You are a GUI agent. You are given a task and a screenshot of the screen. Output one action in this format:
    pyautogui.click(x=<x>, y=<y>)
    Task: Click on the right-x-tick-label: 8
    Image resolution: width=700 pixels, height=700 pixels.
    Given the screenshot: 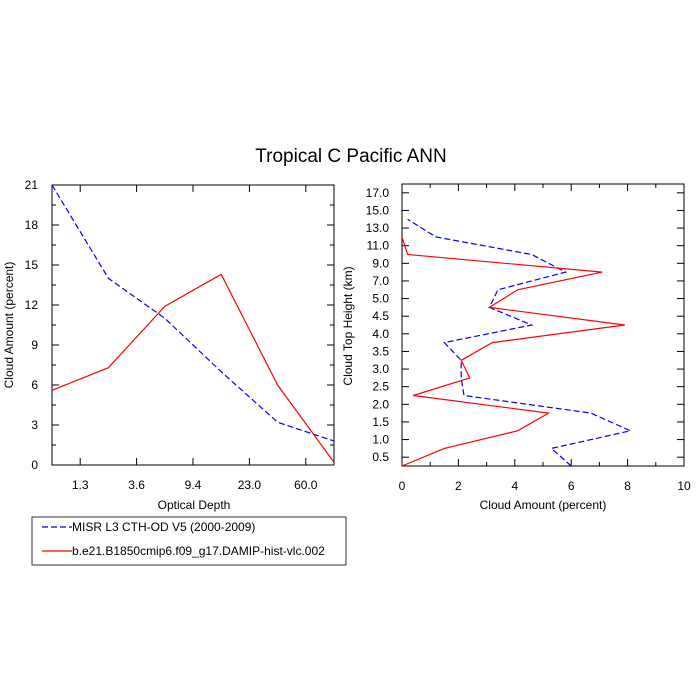 What is the action you would take?
    pyautogui.click(x=627, y=486)
    